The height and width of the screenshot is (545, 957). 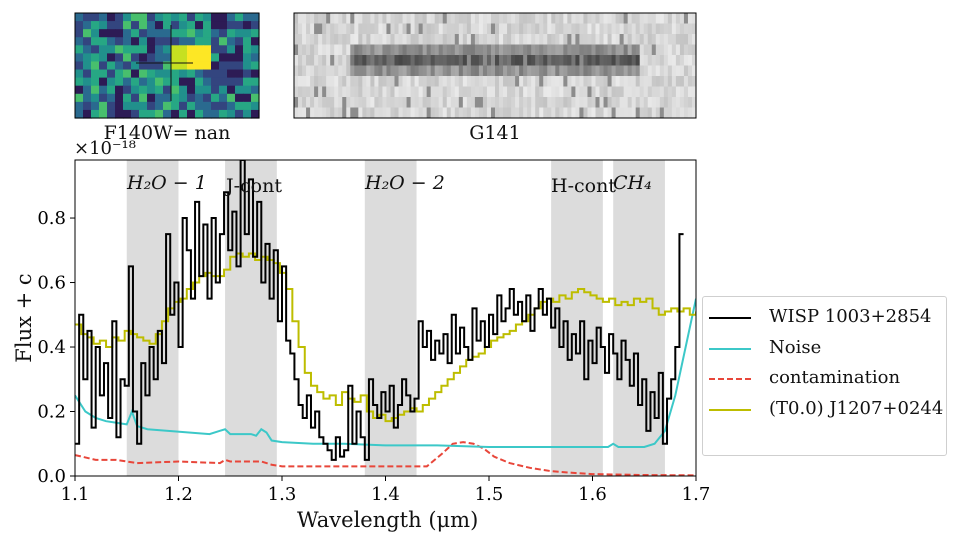 I want to click on y-tick-label-0: 0.0, so click(x=51, y=476).